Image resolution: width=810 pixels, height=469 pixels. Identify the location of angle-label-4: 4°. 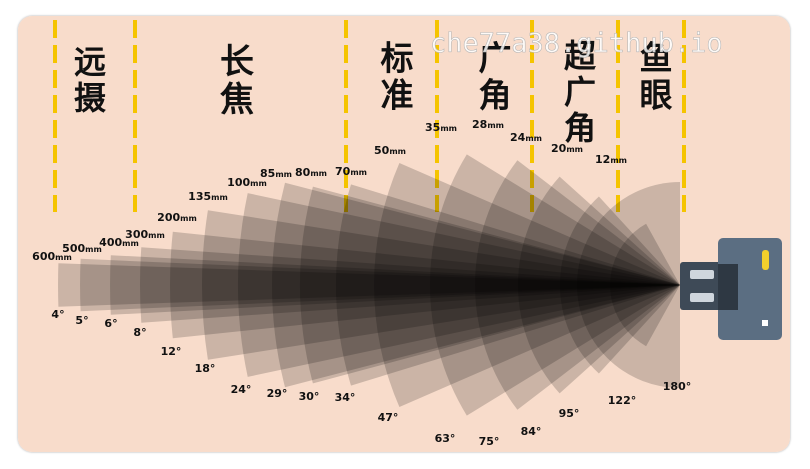
(57, 314).